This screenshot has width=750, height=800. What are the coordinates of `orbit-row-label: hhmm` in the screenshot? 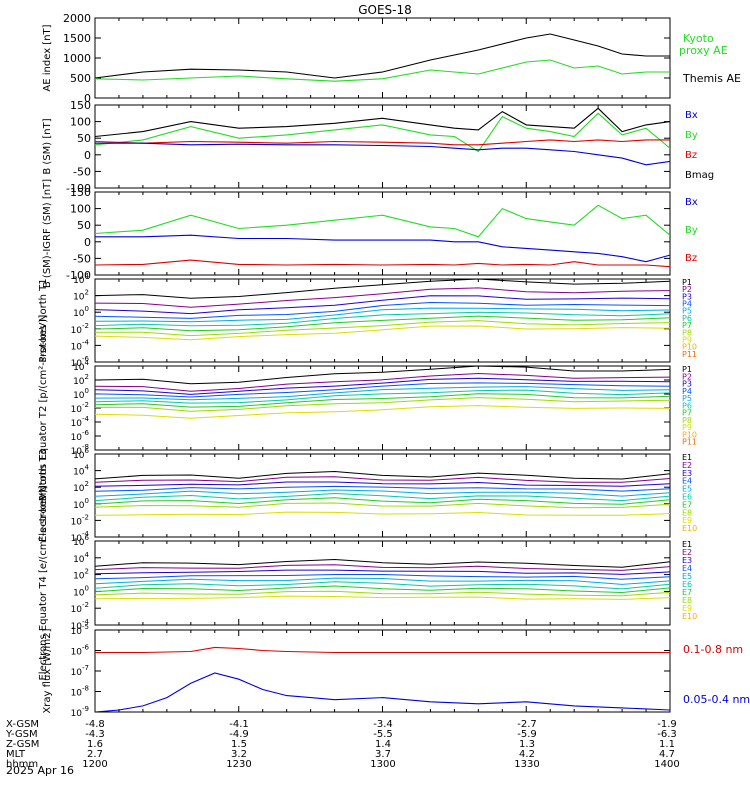 It's located at (22, 764).